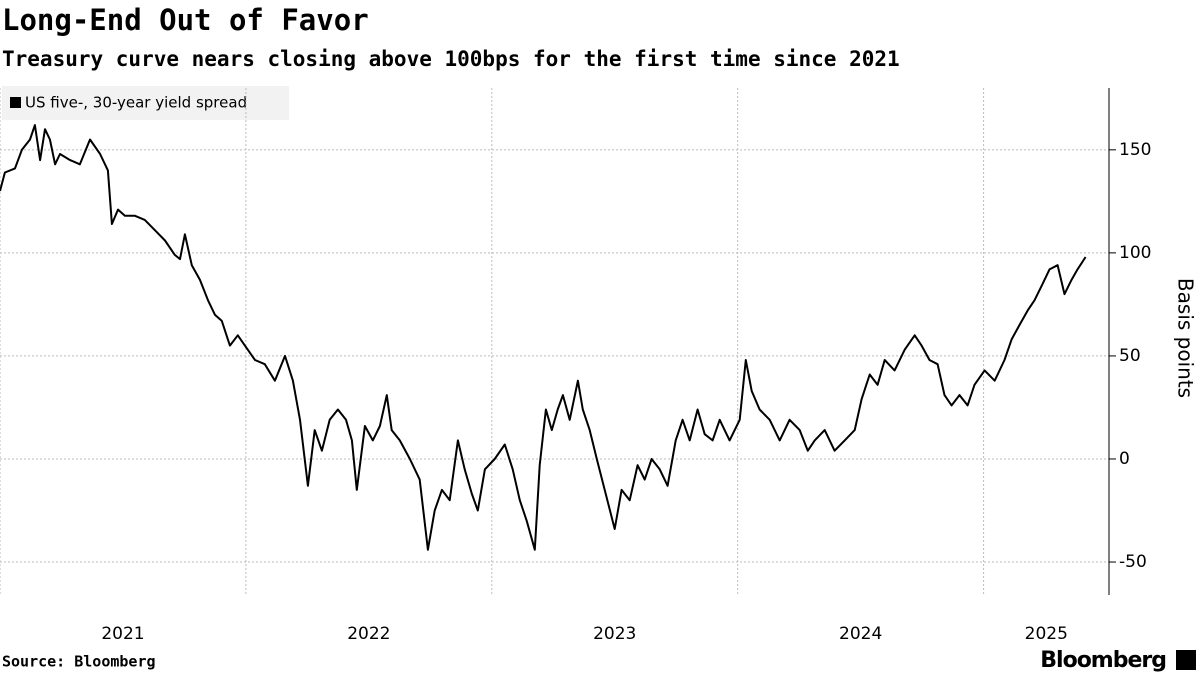  I want to click on y-tick-label: -50, so click(1133, 562).